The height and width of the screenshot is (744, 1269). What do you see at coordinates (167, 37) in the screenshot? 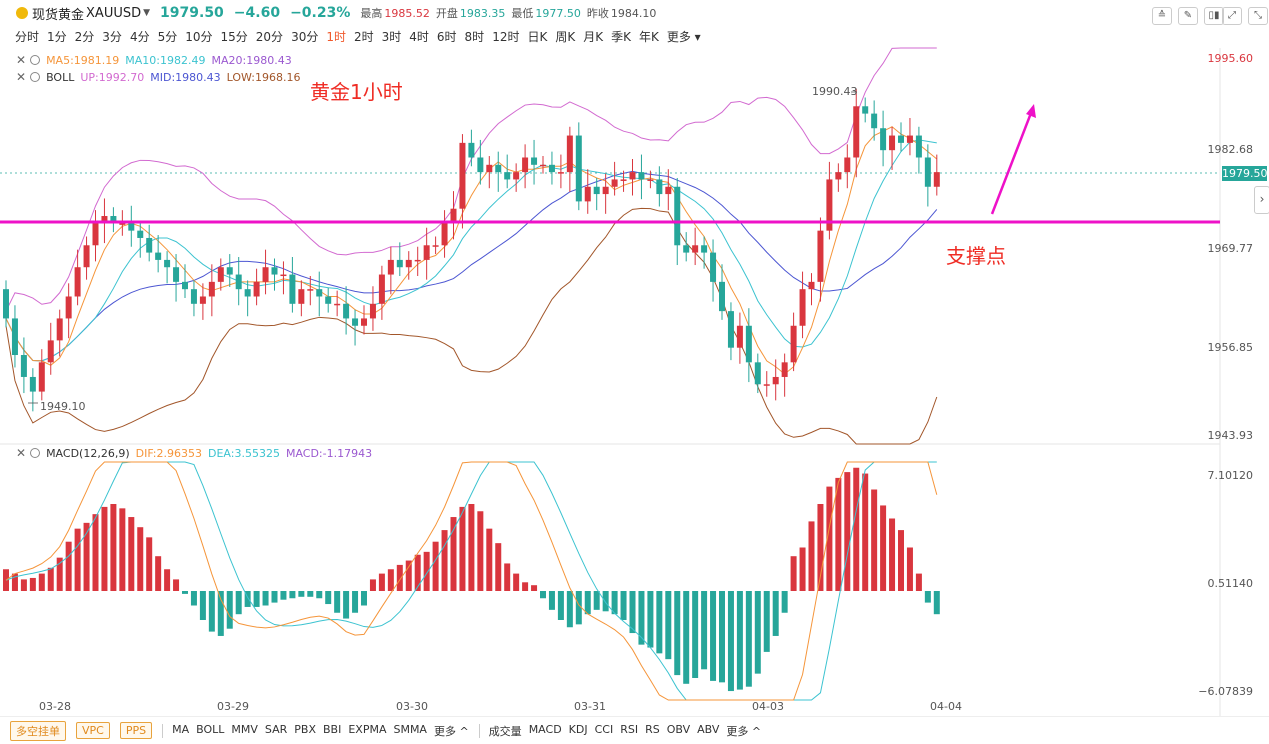
I see `timeframe-5: 5分` at bounding box center [167, 37].